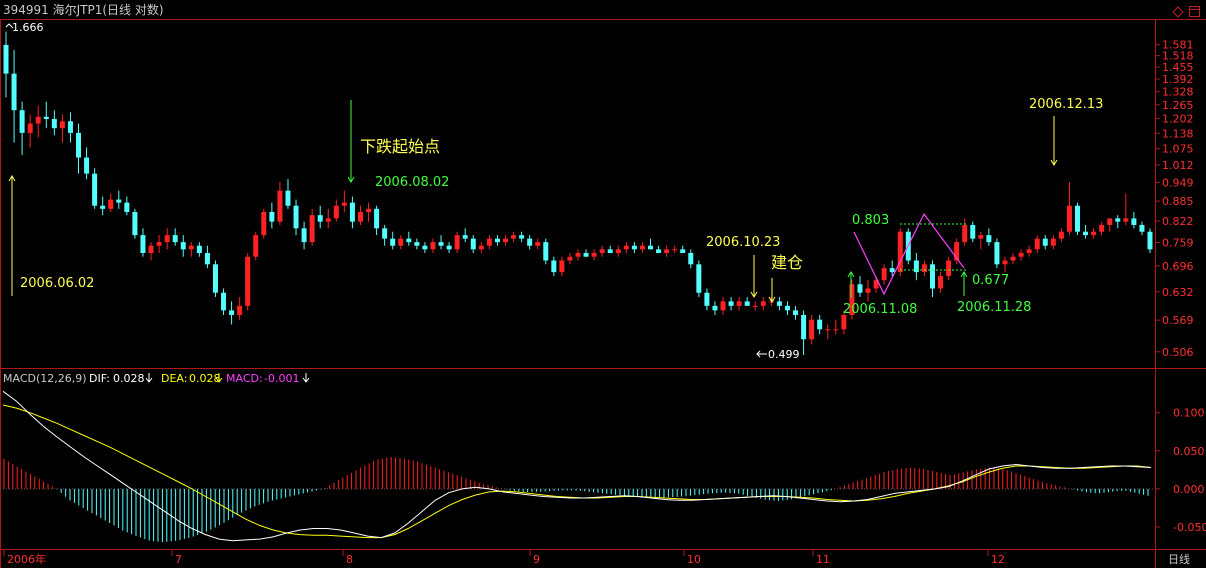  What do you see at coordinates (1178, 266) in the screenshot?
I see `price-tick-label: 0.696` at bounding box center [1178, 266].